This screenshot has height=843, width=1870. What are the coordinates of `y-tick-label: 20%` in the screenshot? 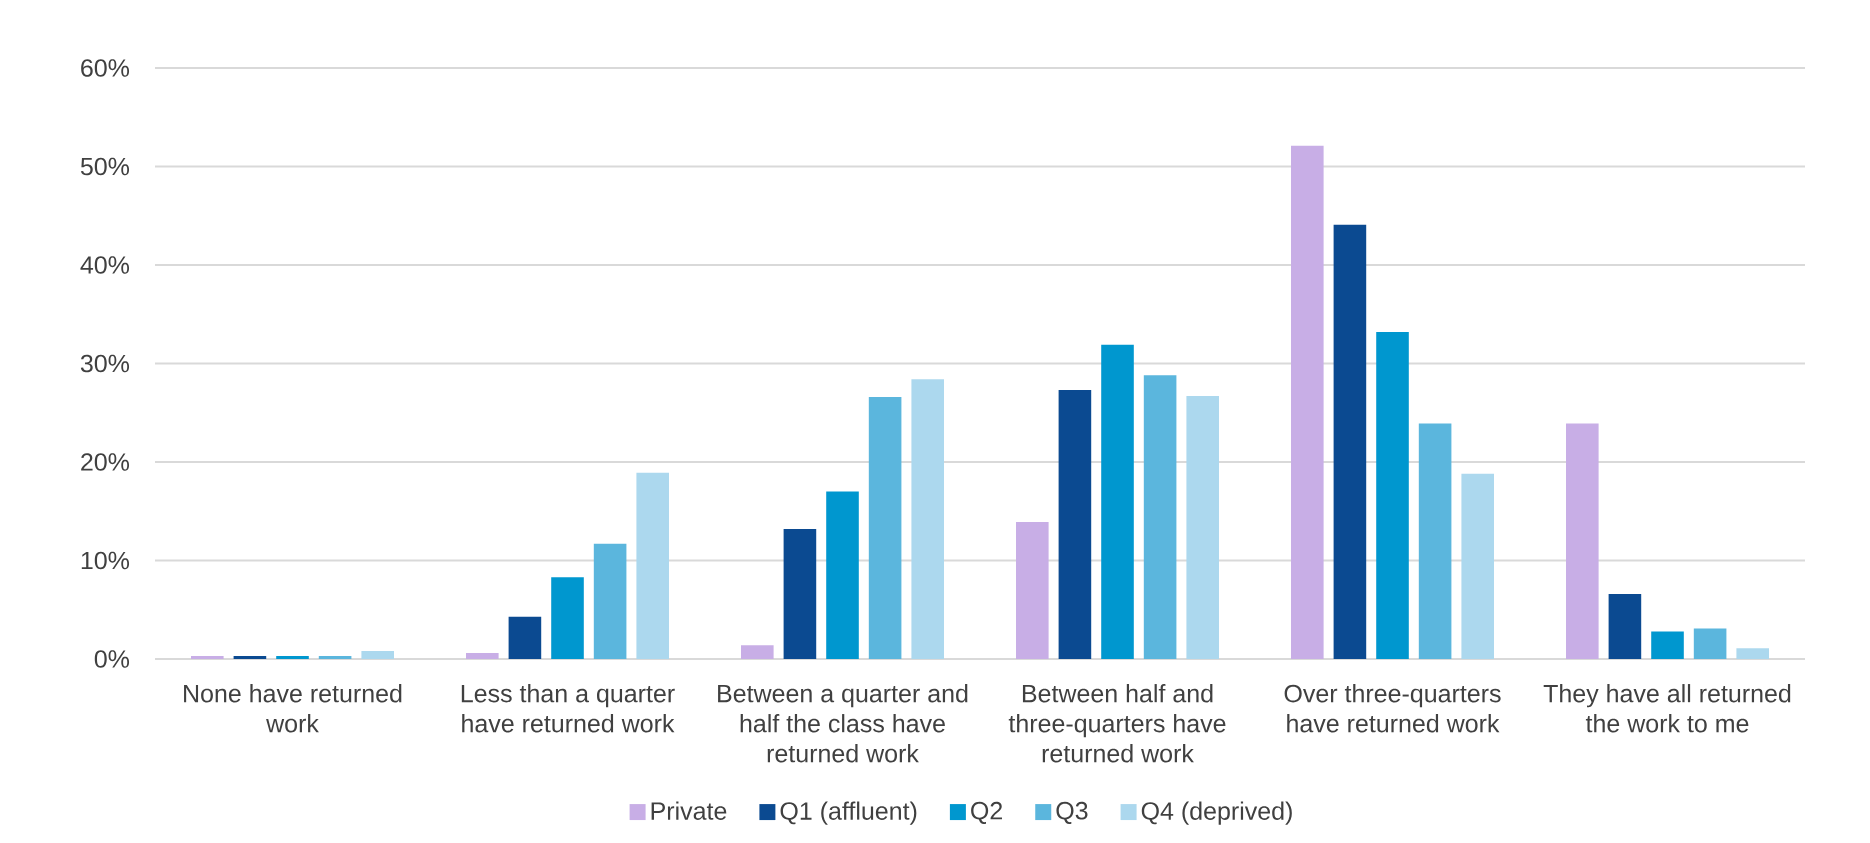 It's located at (105, 462).